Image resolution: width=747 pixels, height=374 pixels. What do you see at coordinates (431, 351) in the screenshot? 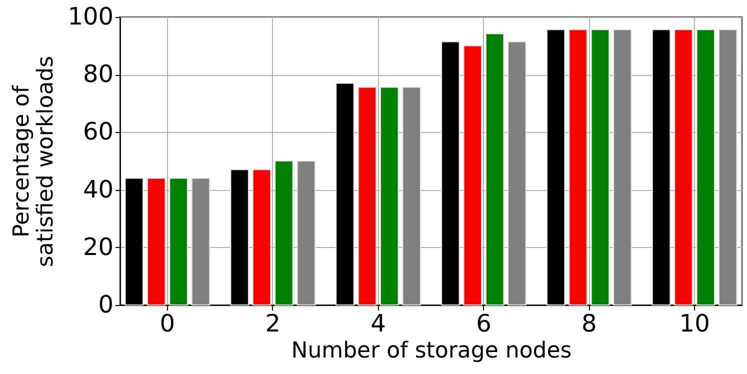
I see `x-axis-title: Number of storage nodes` at bounding box center [431, 351].